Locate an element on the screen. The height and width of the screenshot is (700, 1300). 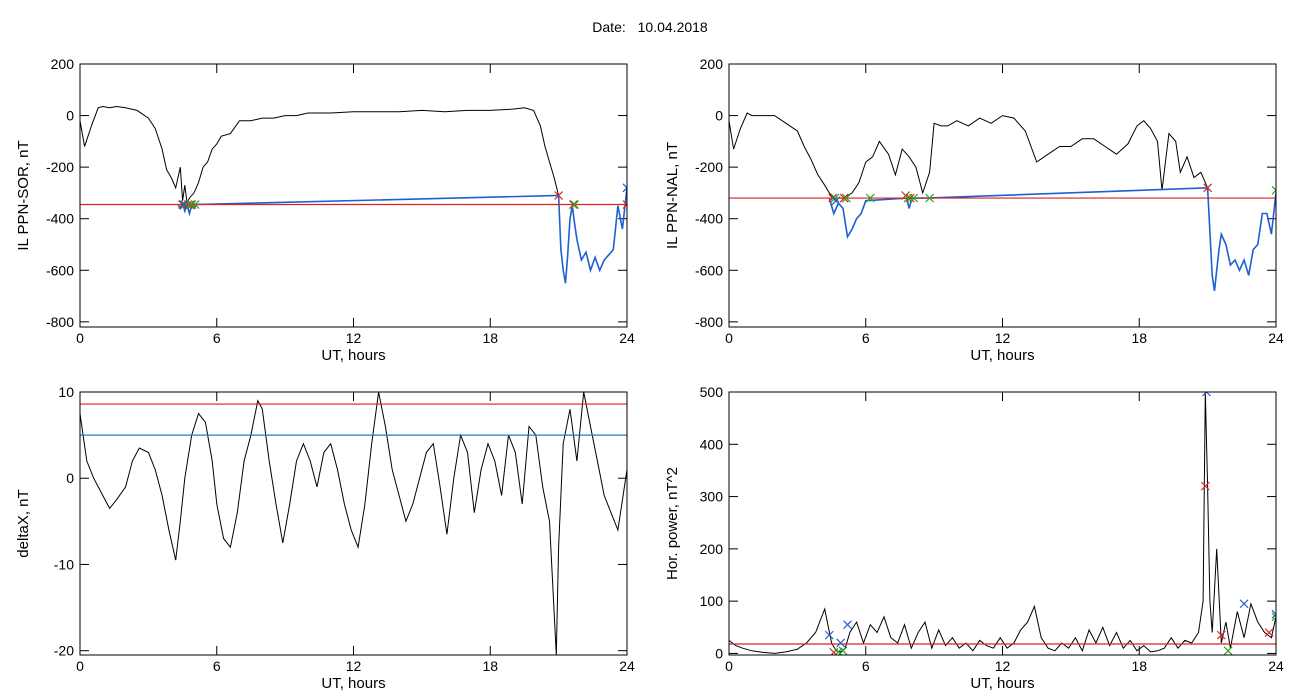
y-axis-title: IL PPN-NAL, nT is located at coordinates (672, 195).